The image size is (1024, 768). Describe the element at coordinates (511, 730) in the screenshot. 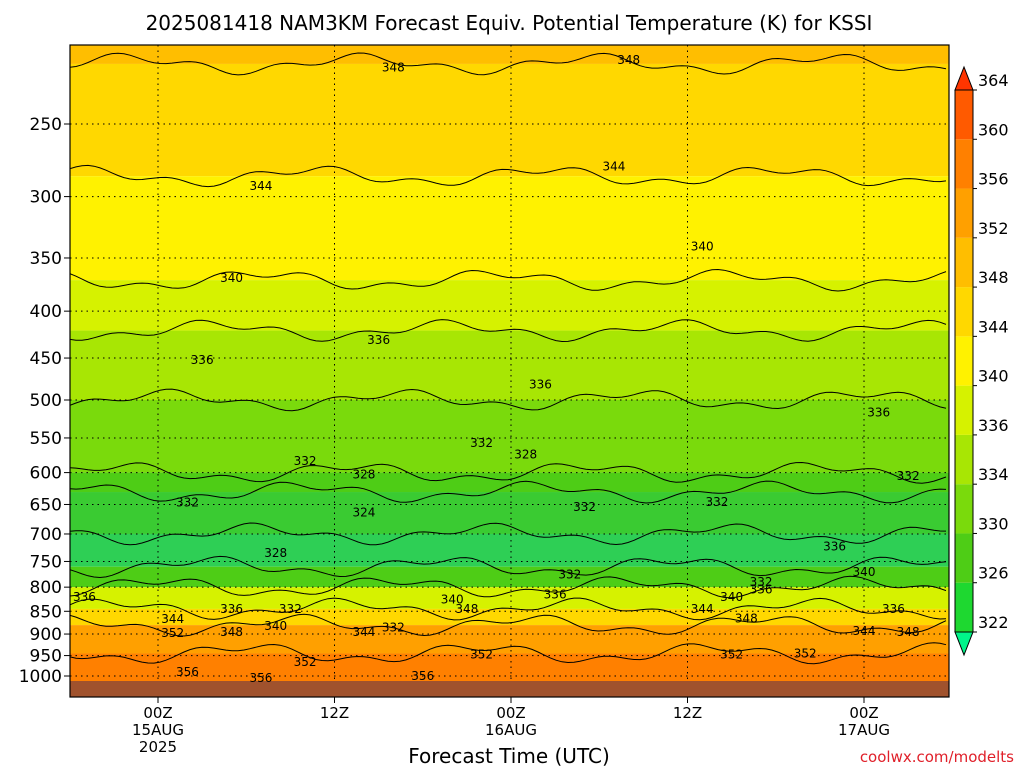

I see `x-tick-label: 16AUG` at that location.